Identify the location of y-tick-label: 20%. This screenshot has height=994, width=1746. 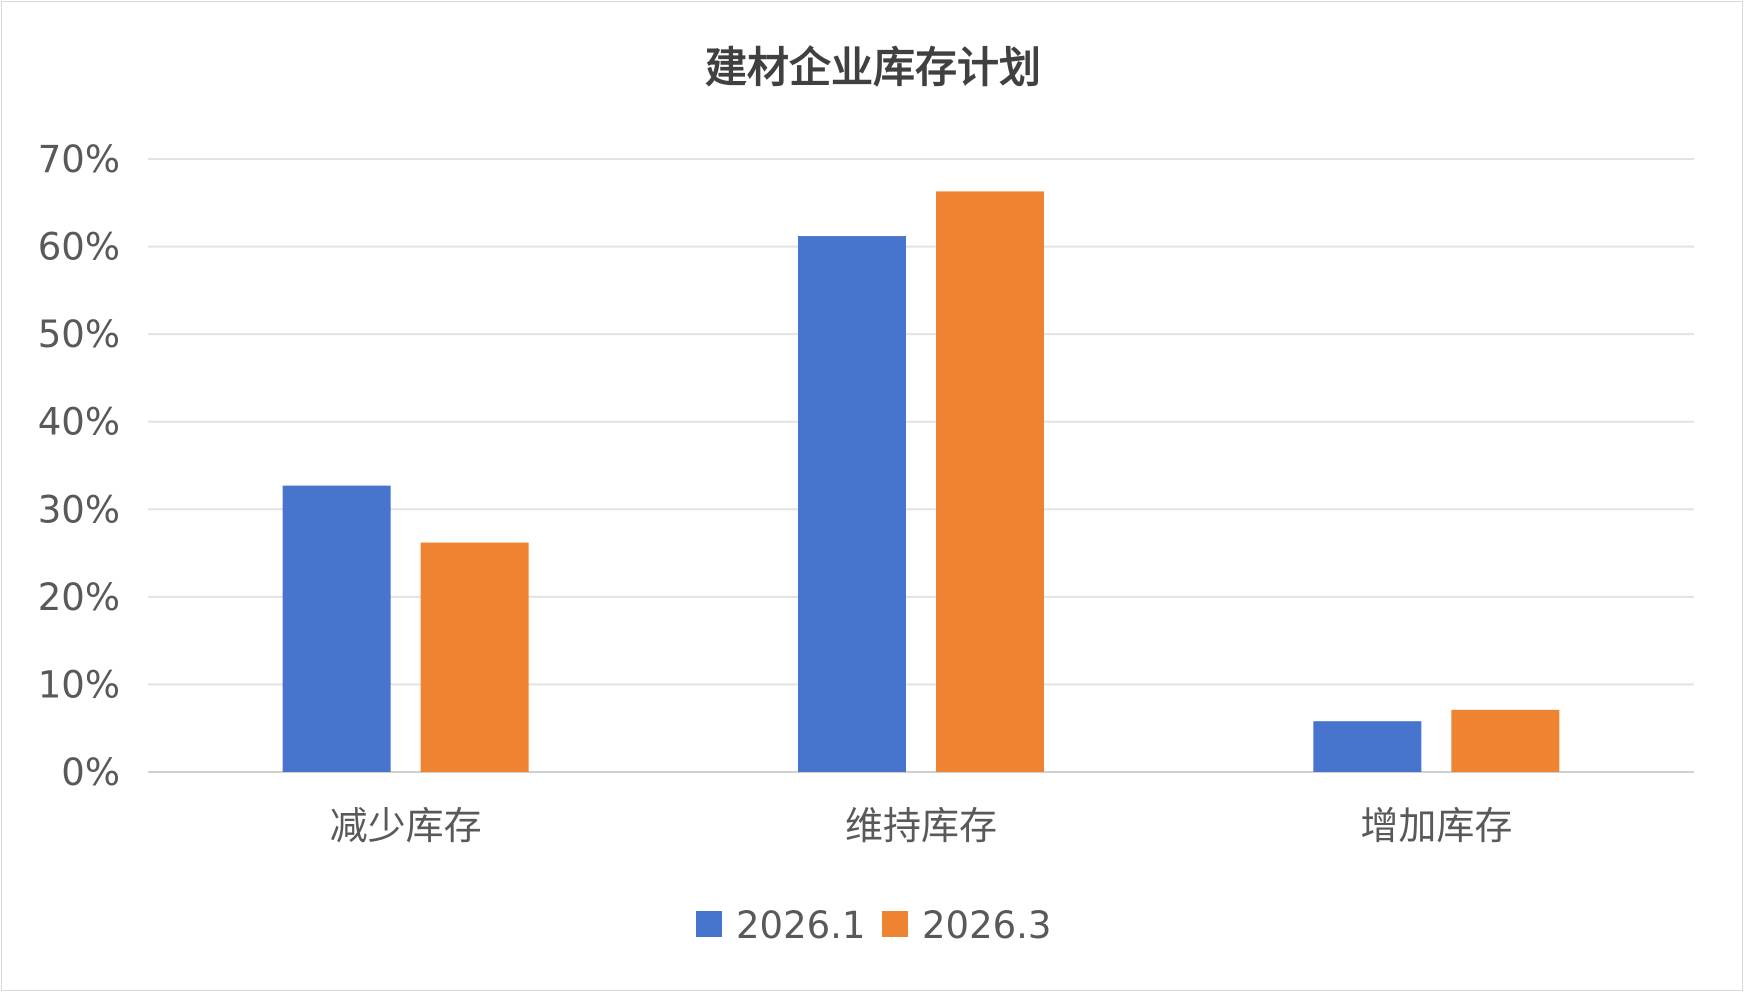
(79, 597).